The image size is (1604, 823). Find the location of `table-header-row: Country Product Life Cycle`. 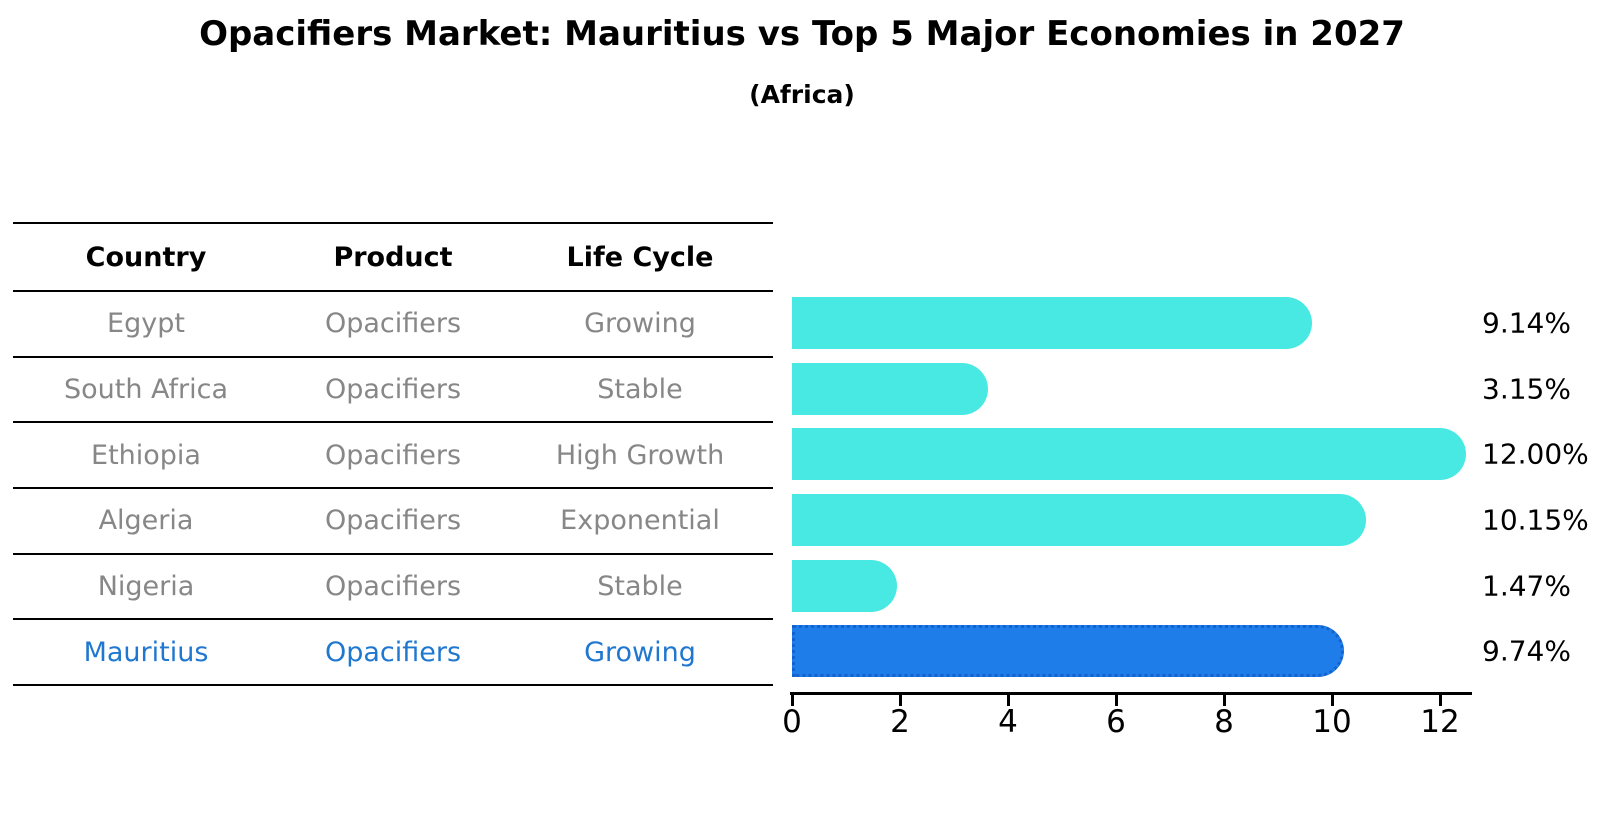

table-header-row: Country Product Life Cycle is located at coordinates (393, 258).